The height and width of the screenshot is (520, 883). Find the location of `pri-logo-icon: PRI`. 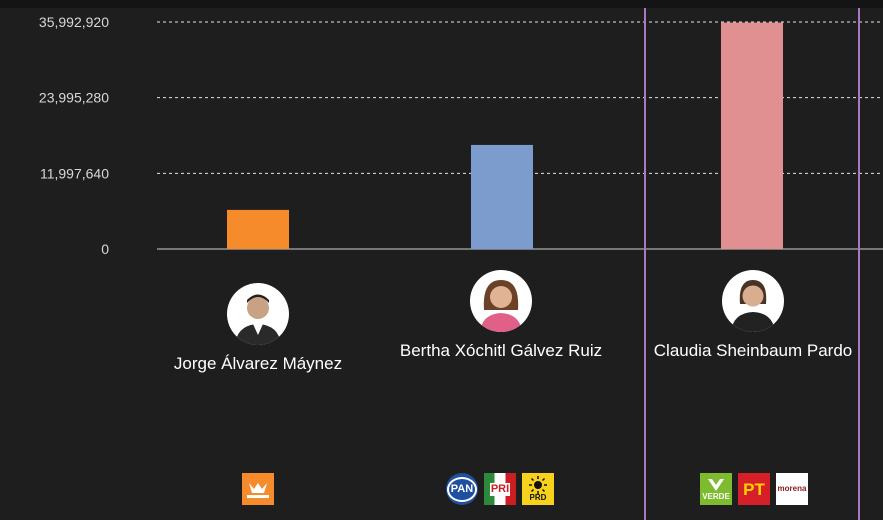

pri-logo-icon: PRI is located at coordinates (500, 489).